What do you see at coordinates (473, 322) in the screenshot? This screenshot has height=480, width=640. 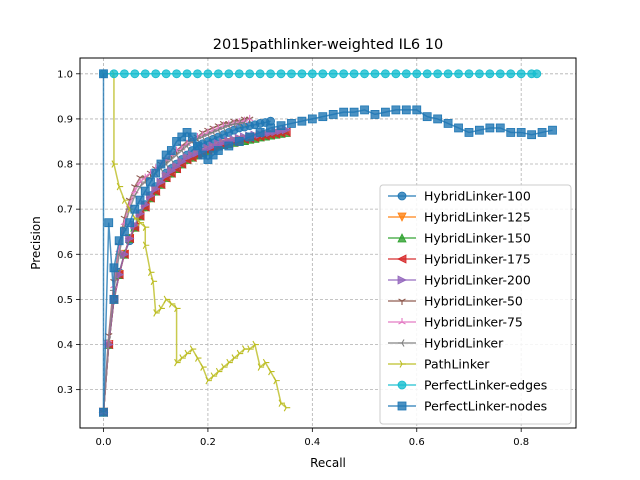 I see `legend-label: HybridLinker-75` at bounding box center [473, 322].